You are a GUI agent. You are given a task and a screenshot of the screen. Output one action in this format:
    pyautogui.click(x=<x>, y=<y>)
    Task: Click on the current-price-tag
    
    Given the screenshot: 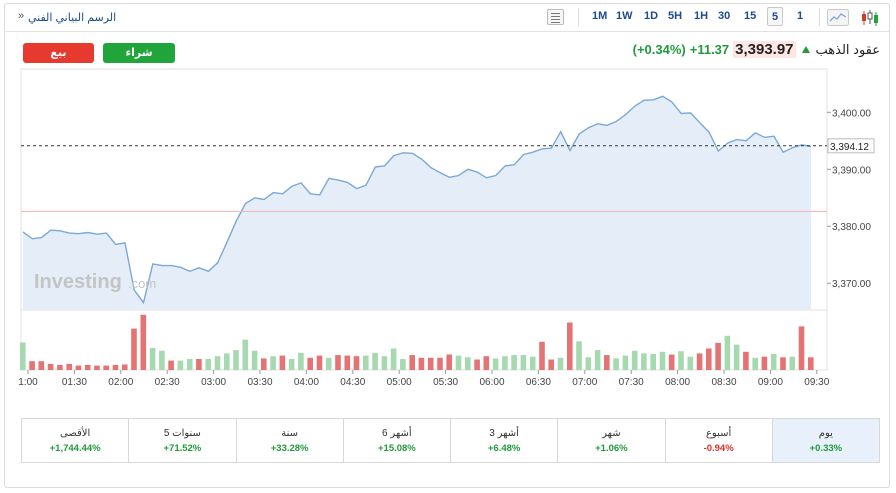 What is the action you would take?
    pyautogui.click(x=851, y=146)
    